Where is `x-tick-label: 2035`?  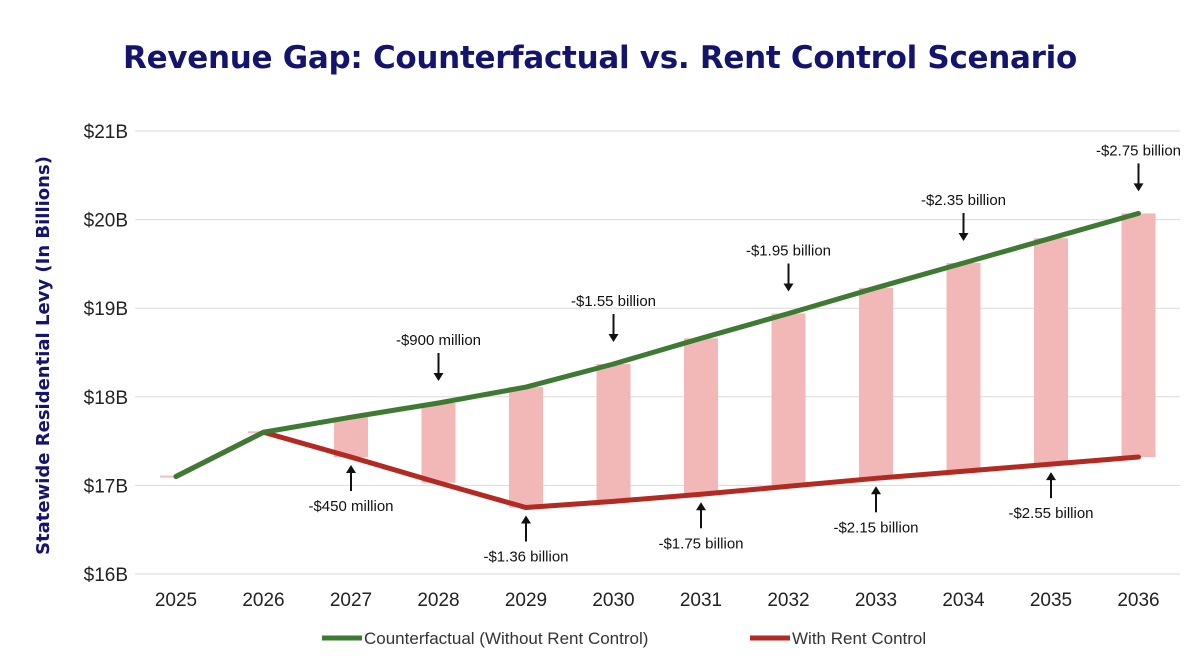
x-tick-label: 2035 is located at coordinates (1051, 600).